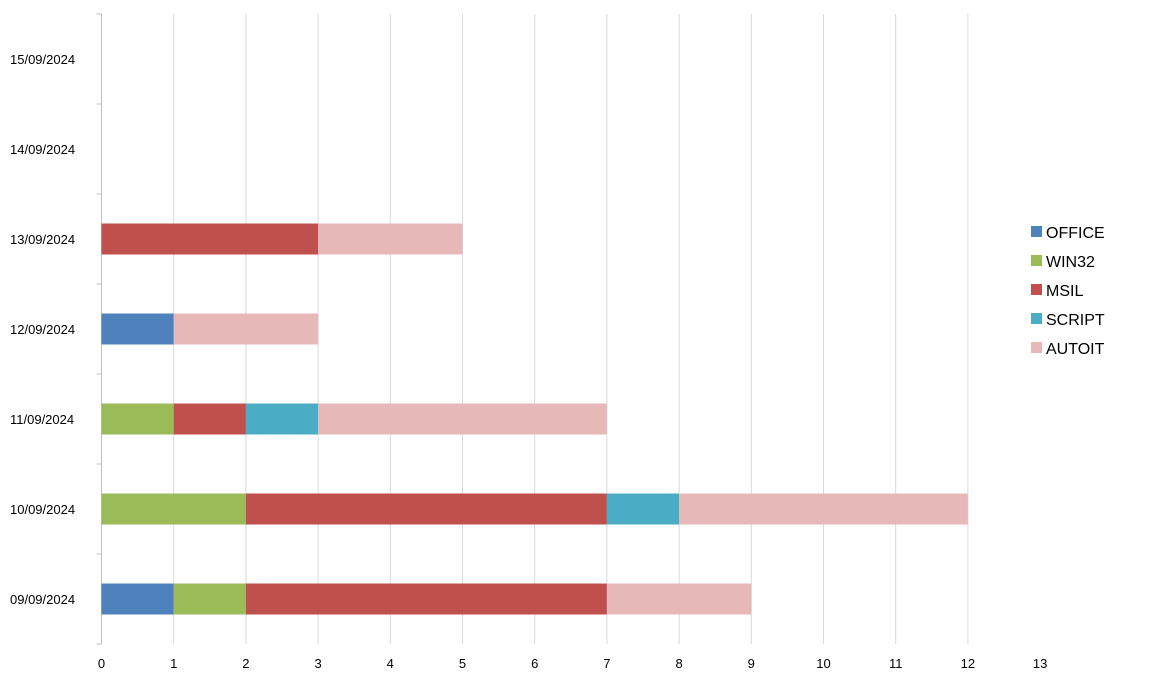 The height and width of the screenshot is (683, 1160). What do you see at coordinates (42, 509) in the screenshot?
I see `y-tick-label: 10/09/2024` at bounding box center [42, 509].